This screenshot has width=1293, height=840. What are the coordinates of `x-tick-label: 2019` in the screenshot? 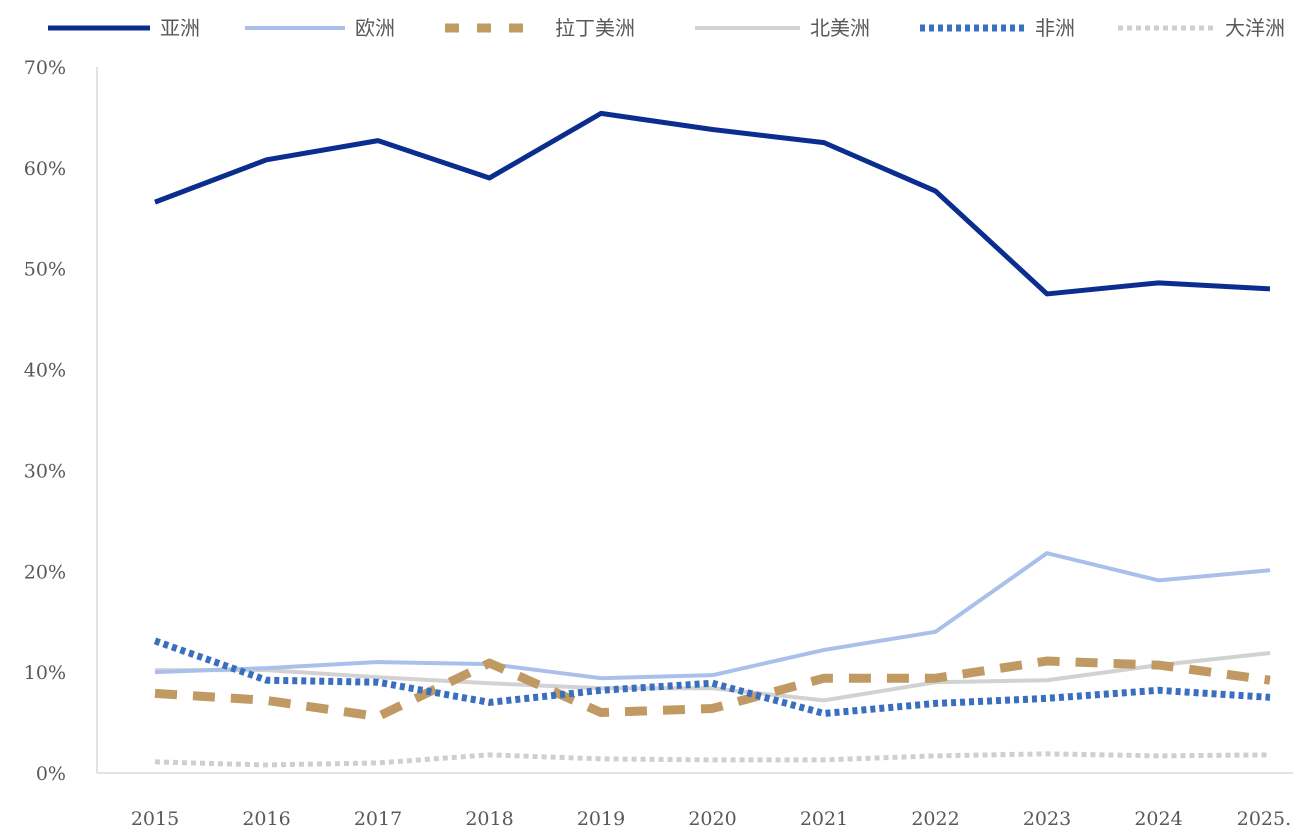 It's located at (601, 819).